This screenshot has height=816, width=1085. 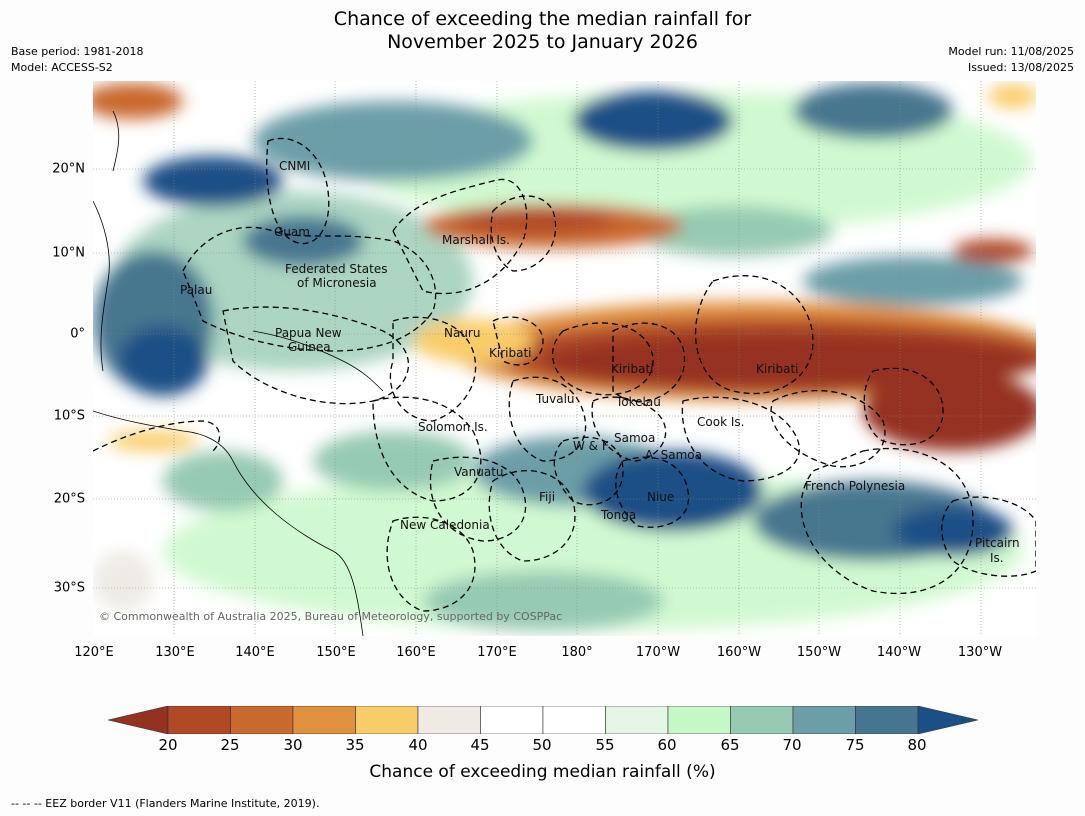 What do you see at coordinates (947, 720) in the screenshot?
I see `colorbar-extend-high` at bounding box center [947, 720].